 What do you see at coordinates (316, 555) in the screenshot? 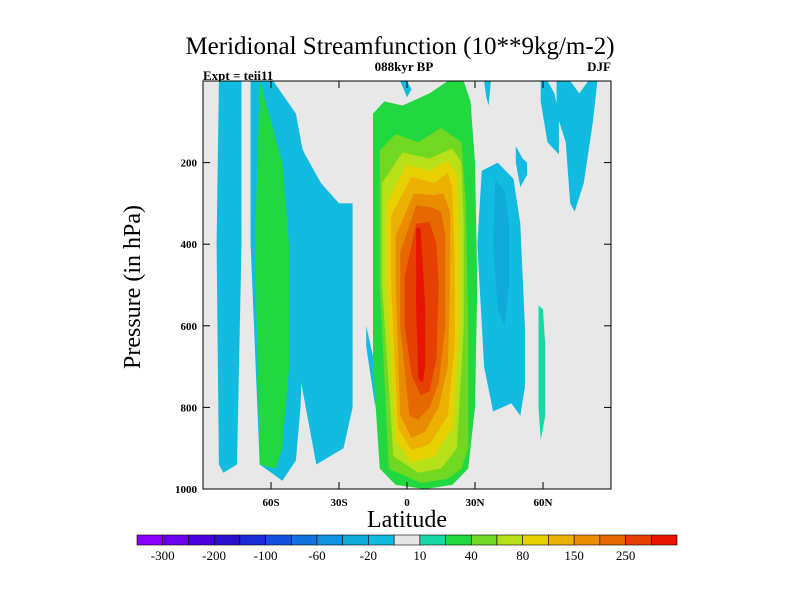
I see `colorbar-label-3: -60` at bounding box center [316, 555].